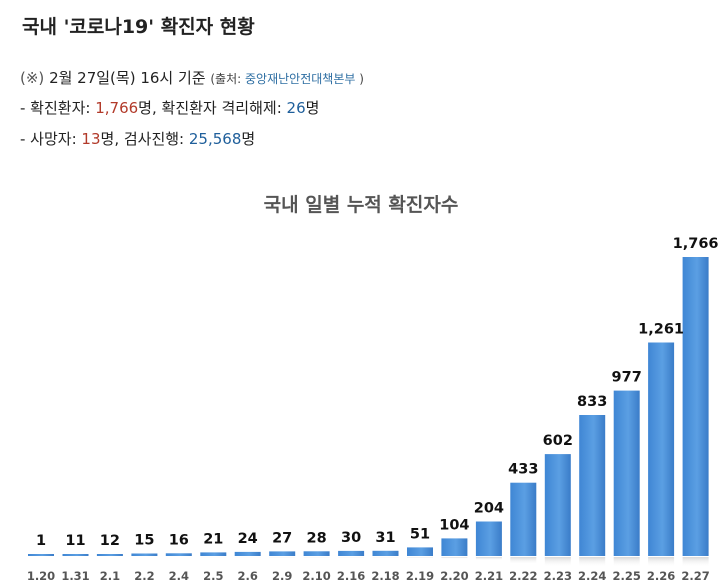  What do you see at coordinates (361, 79) in the screenshot?
I see `source-close: )` at bounding box center [361, 79].